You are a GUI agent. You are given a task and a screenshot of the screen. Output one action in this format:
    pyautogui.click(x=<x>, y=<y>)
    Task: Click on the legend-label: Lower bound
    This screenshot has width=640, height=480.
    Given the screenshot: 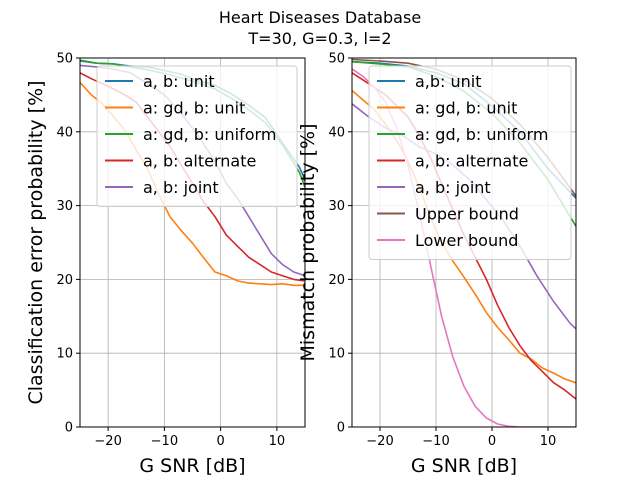 What is the action you would take?
    pyautogui.click(x=466, y=240)
    